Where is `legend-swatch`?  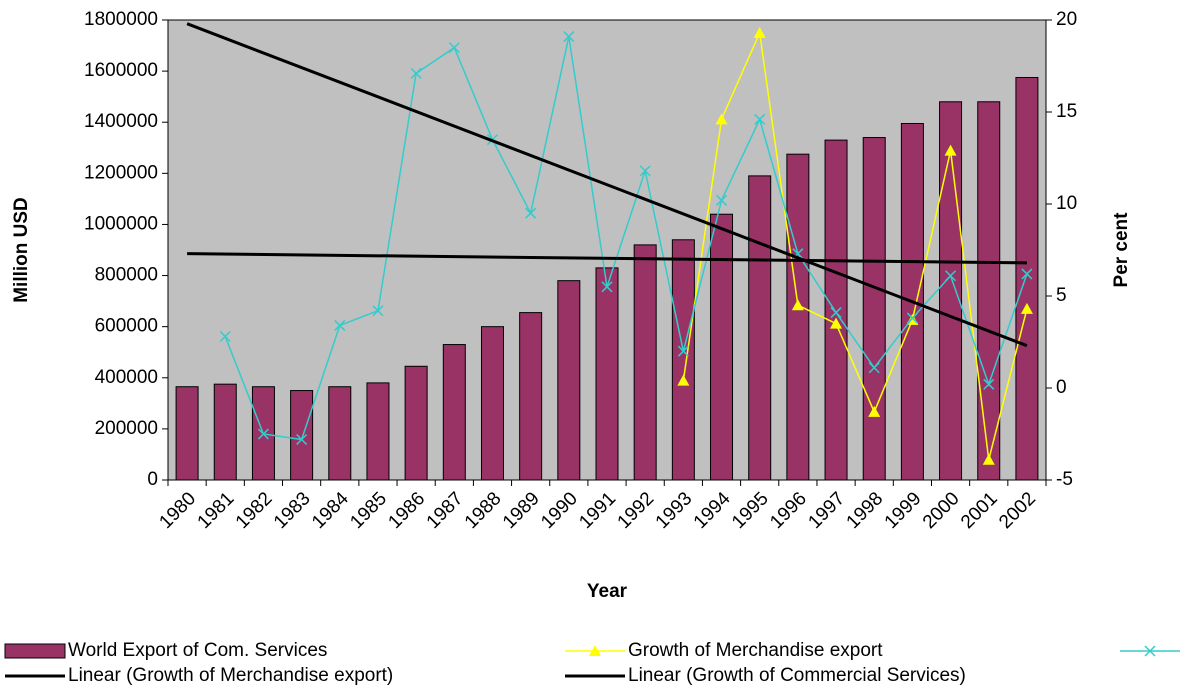 legend-swatch is located at coordinates (35, 651).